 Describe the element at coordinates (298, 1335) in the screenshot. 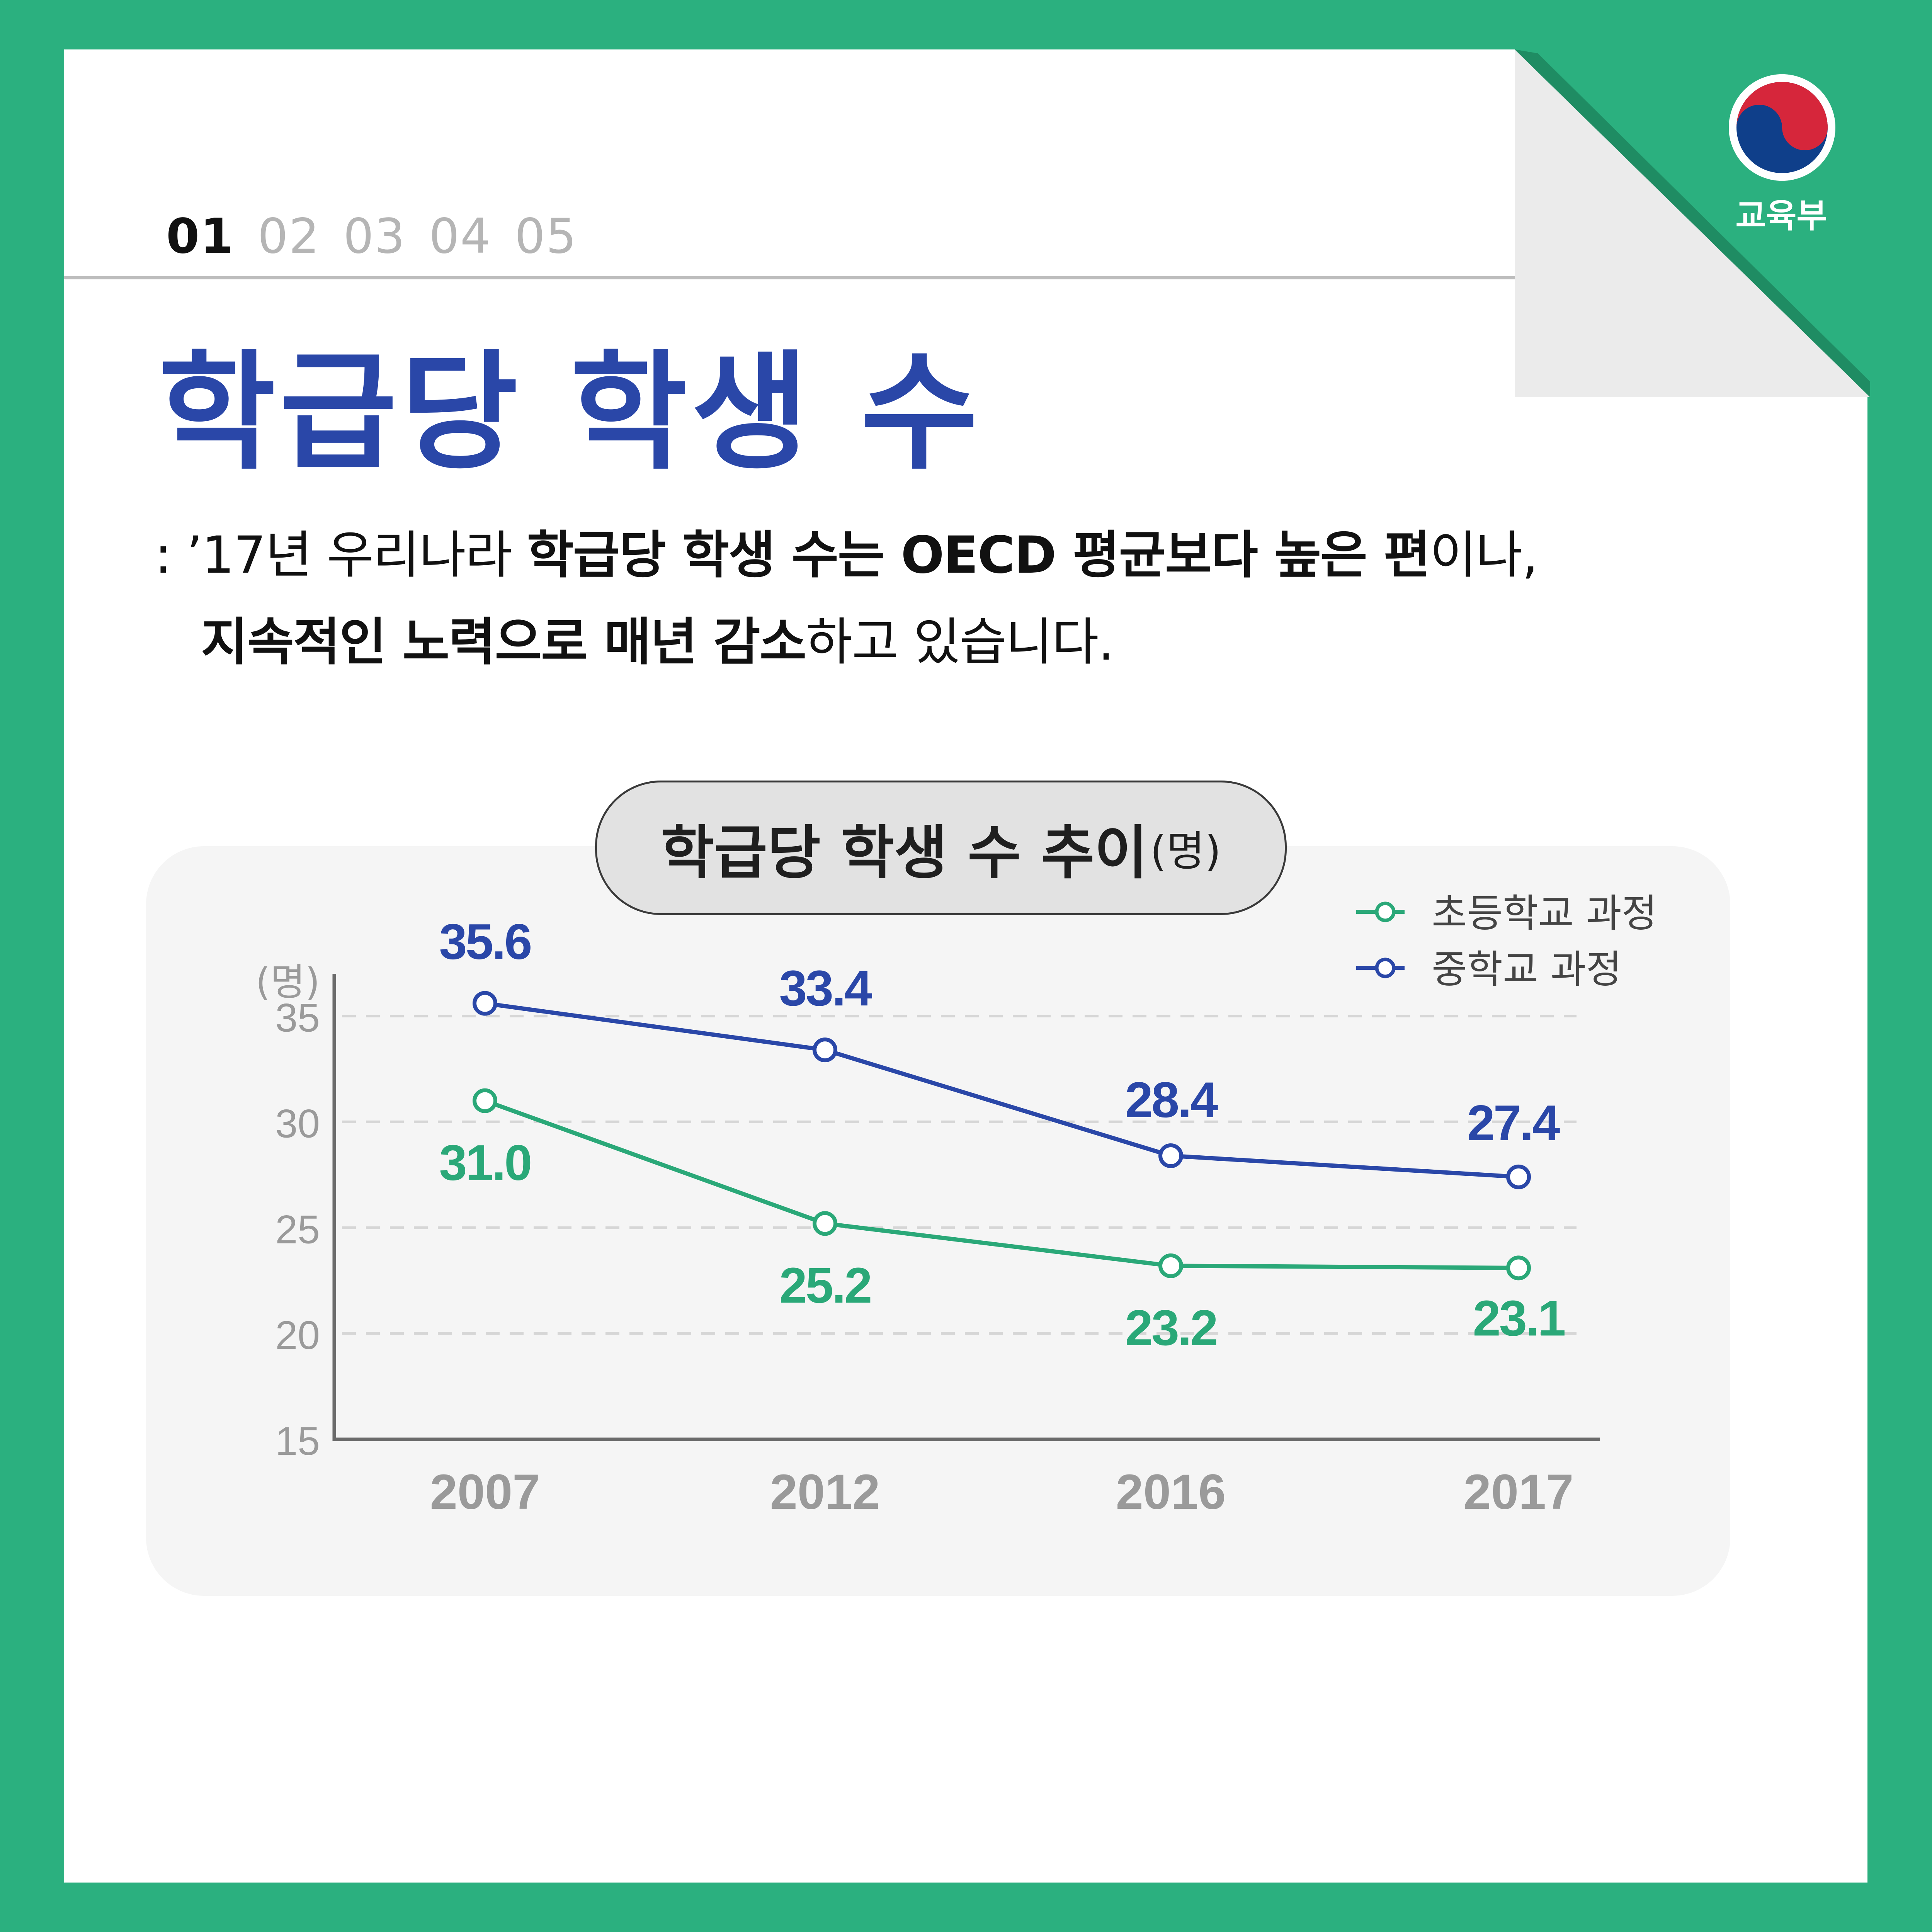

I see `y-tick-label: 20` at that location.